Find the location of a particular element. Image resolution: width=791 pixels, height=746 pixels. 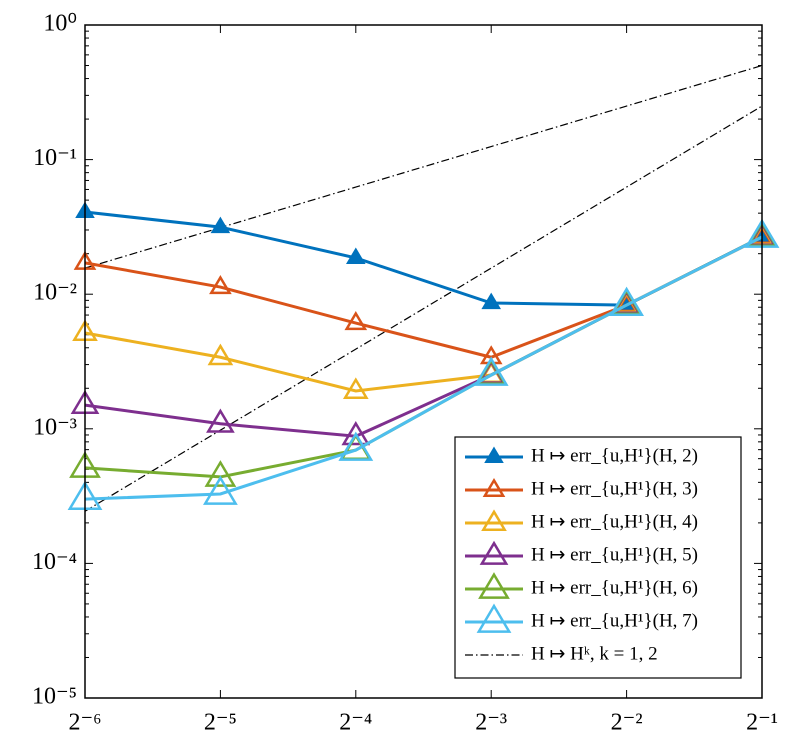

x-tick-label: 2⁻³ is located at coordinates (491, 723).